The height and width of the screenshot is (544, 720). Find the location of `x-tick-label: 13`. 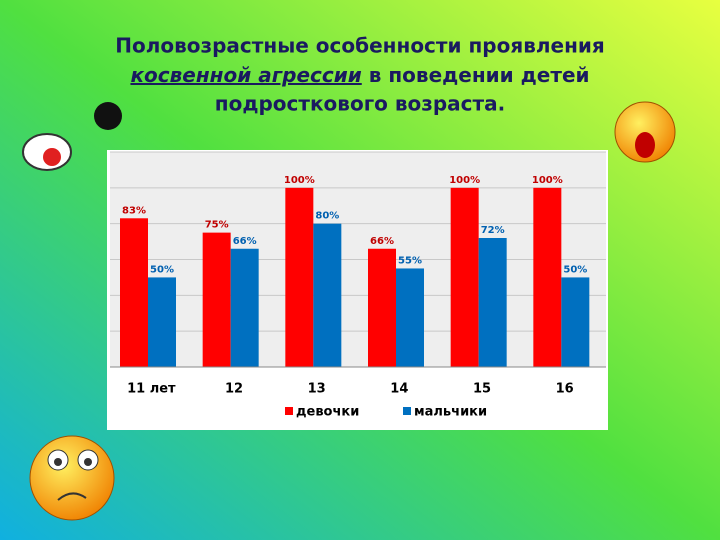

x-tick-label: 13 is located at coordinates (317, 389).